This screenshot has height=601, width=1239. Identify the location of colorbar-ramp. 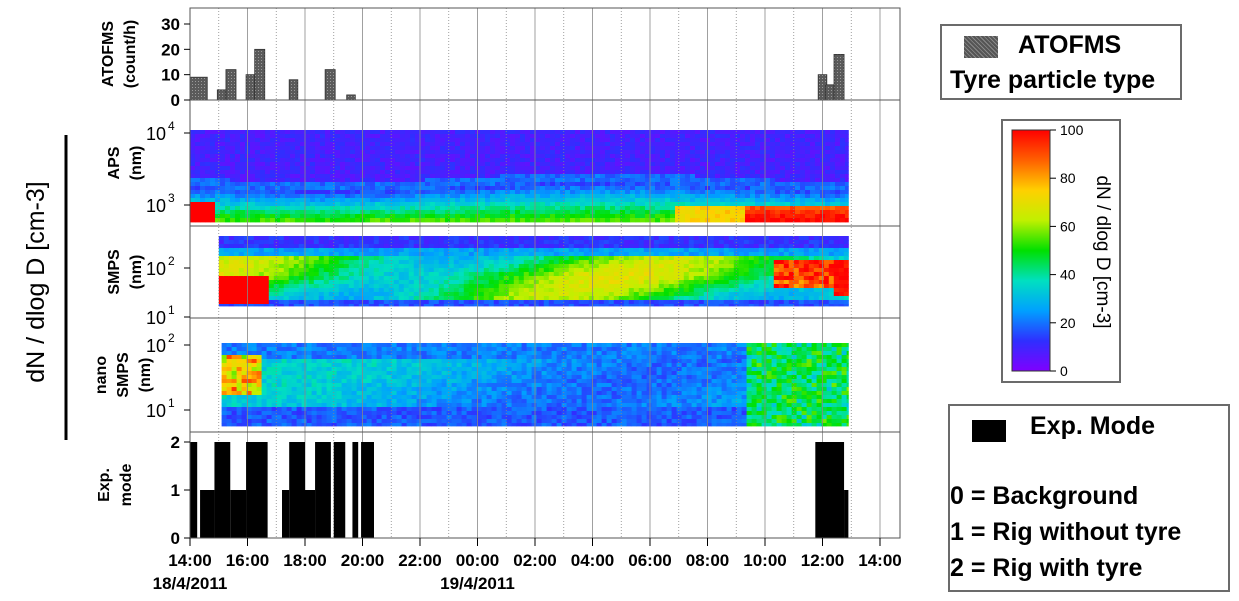
(1031, 250).